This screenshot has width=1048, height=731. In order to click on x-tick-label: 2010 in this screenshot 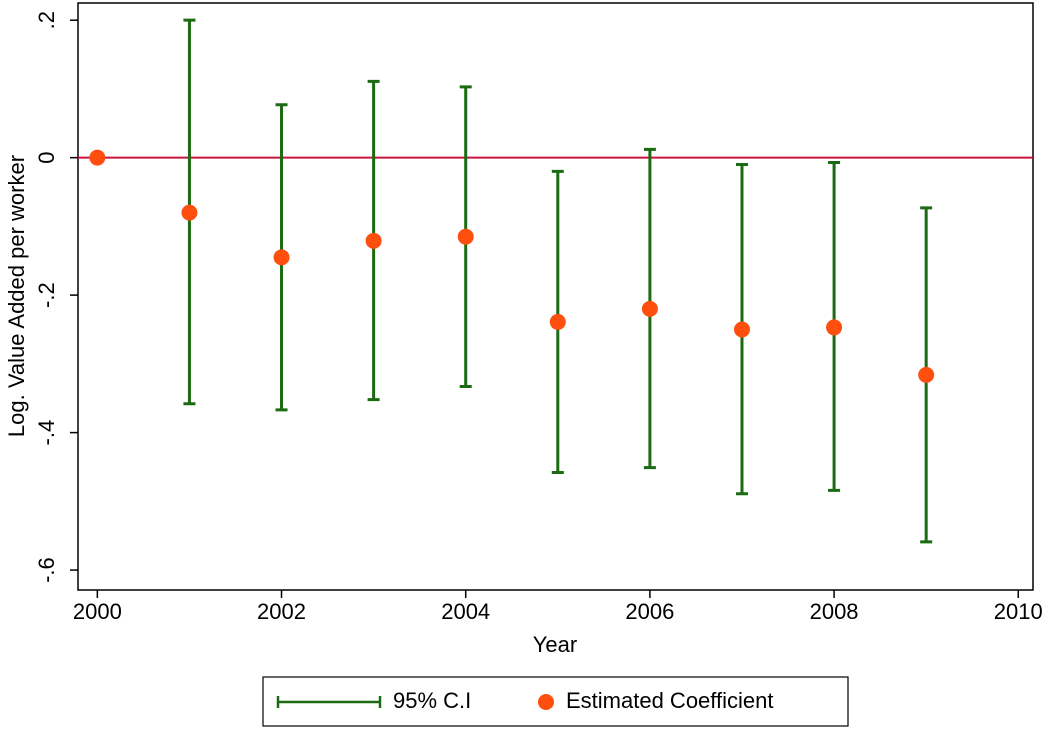, I will do `click(1018, 611)`.